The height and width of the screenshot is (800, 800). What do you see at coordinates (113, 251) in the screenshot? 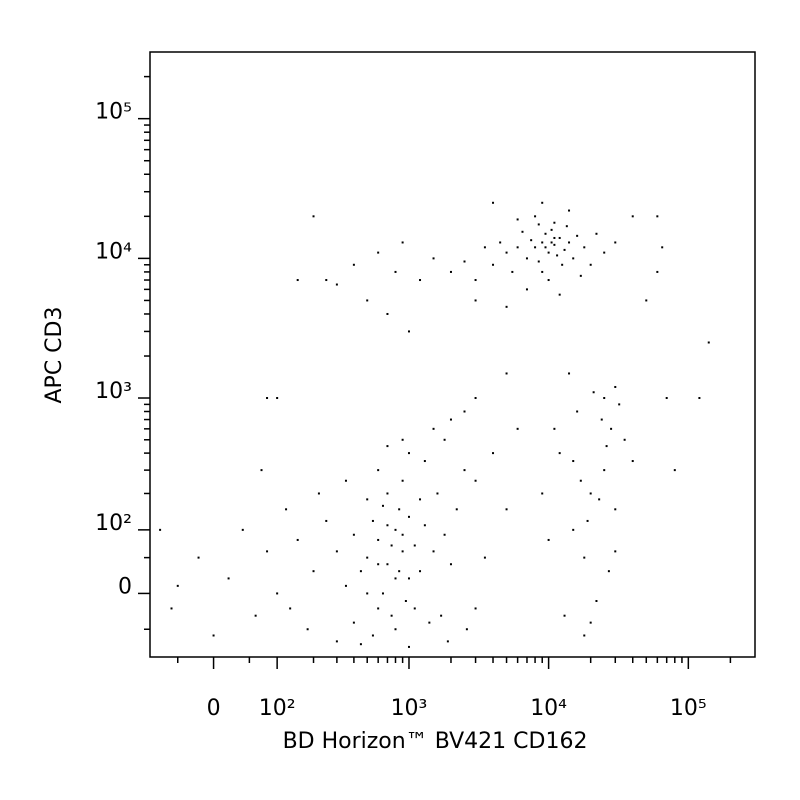
I see `y-tick-label: 10⁴` at bounding box center [113, 251].